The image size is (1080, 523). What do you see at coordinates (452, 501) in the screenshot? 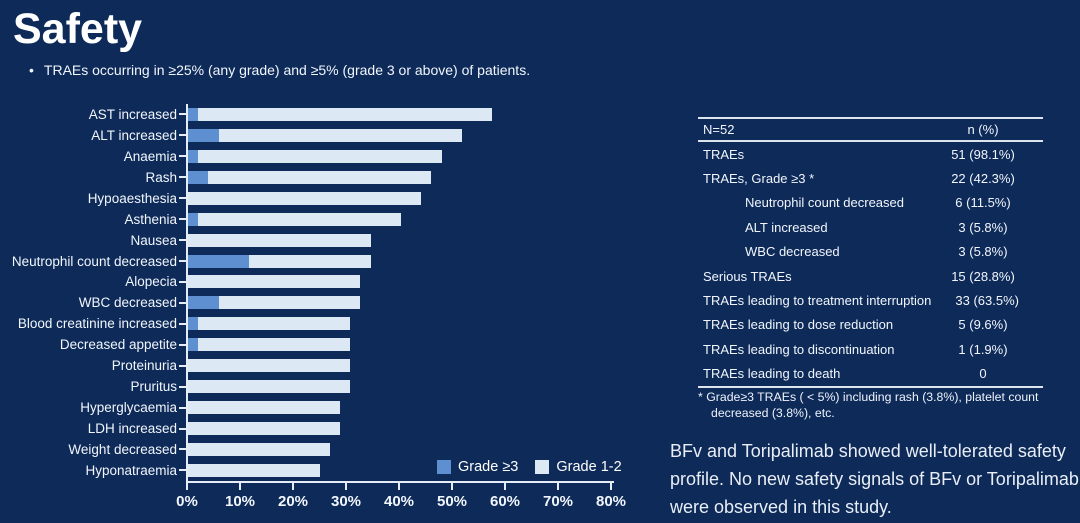
I see `x-axis-tick-label: 50%` at bounding box center [452, 501].